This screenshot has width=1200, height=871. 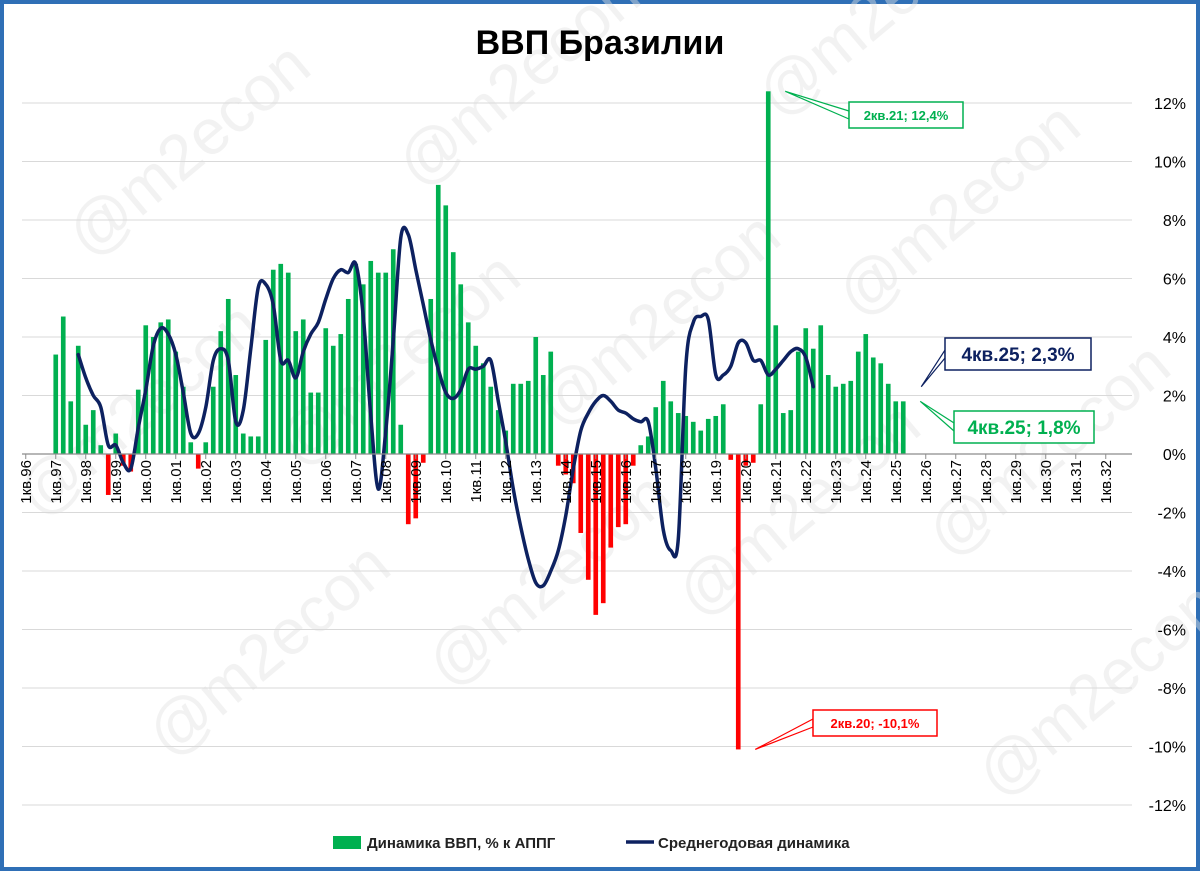 What do you see at coordinates (476, 481) in the screenshot?
I see `x-tick-label: 1кв.11` at bounding box center [476, 481].